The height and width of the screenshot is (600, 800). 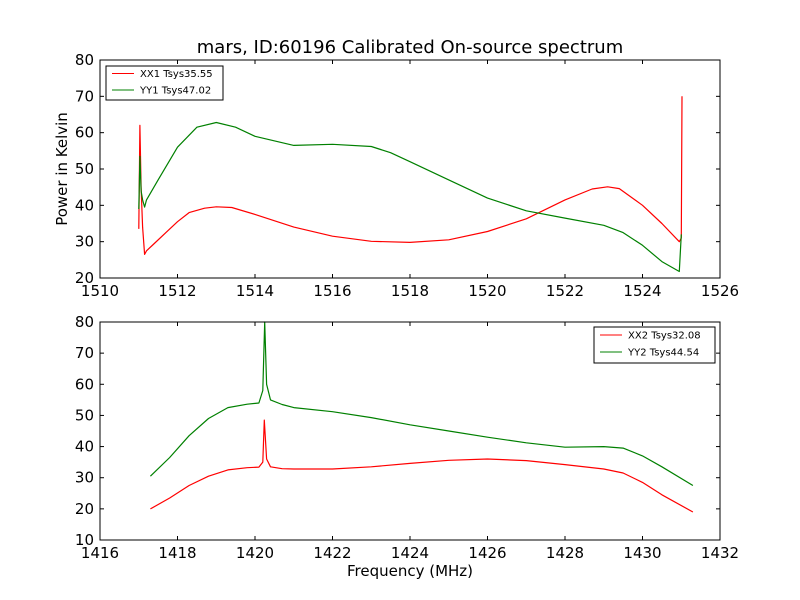 I want to click on bottom-y-tick-label: 40, so click(x=84, y=447).